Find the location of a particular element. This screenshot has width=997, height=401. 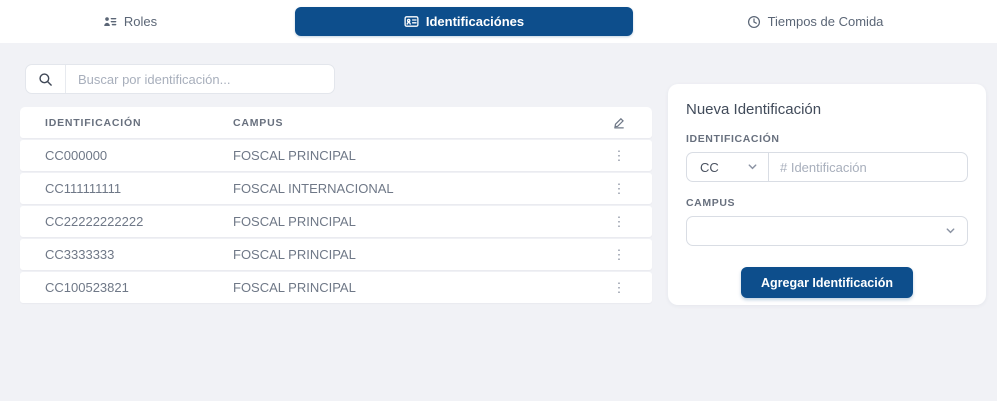

tab-roles: Roles is located at coordinates (130, 21).